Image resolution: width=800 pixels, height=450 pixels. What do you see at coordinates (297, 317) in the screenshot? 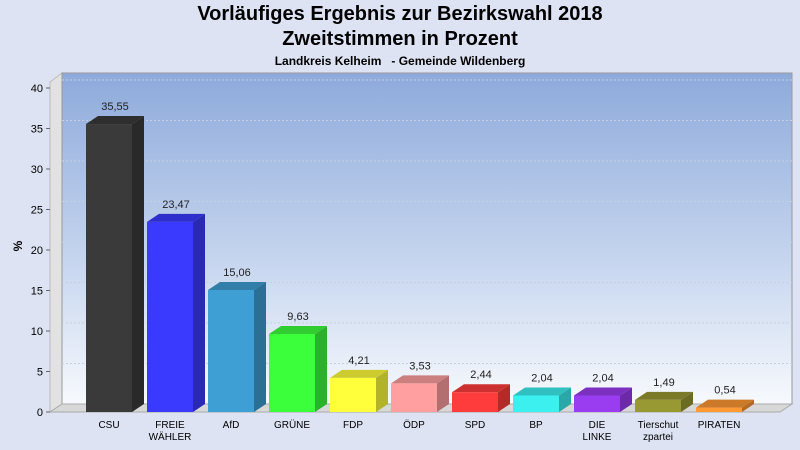
I see `data-label: 9,63` at bounding box center [297, 317].